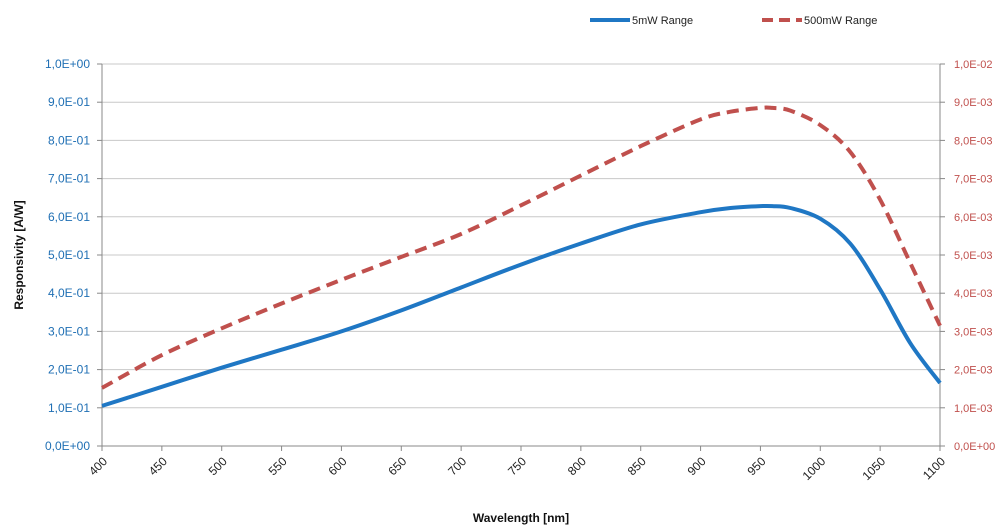  What do you see at coordinates (69, 140) in the screenshot?
I see `left-tick-label: 8,0E-01` at bounding box center [69, 140].